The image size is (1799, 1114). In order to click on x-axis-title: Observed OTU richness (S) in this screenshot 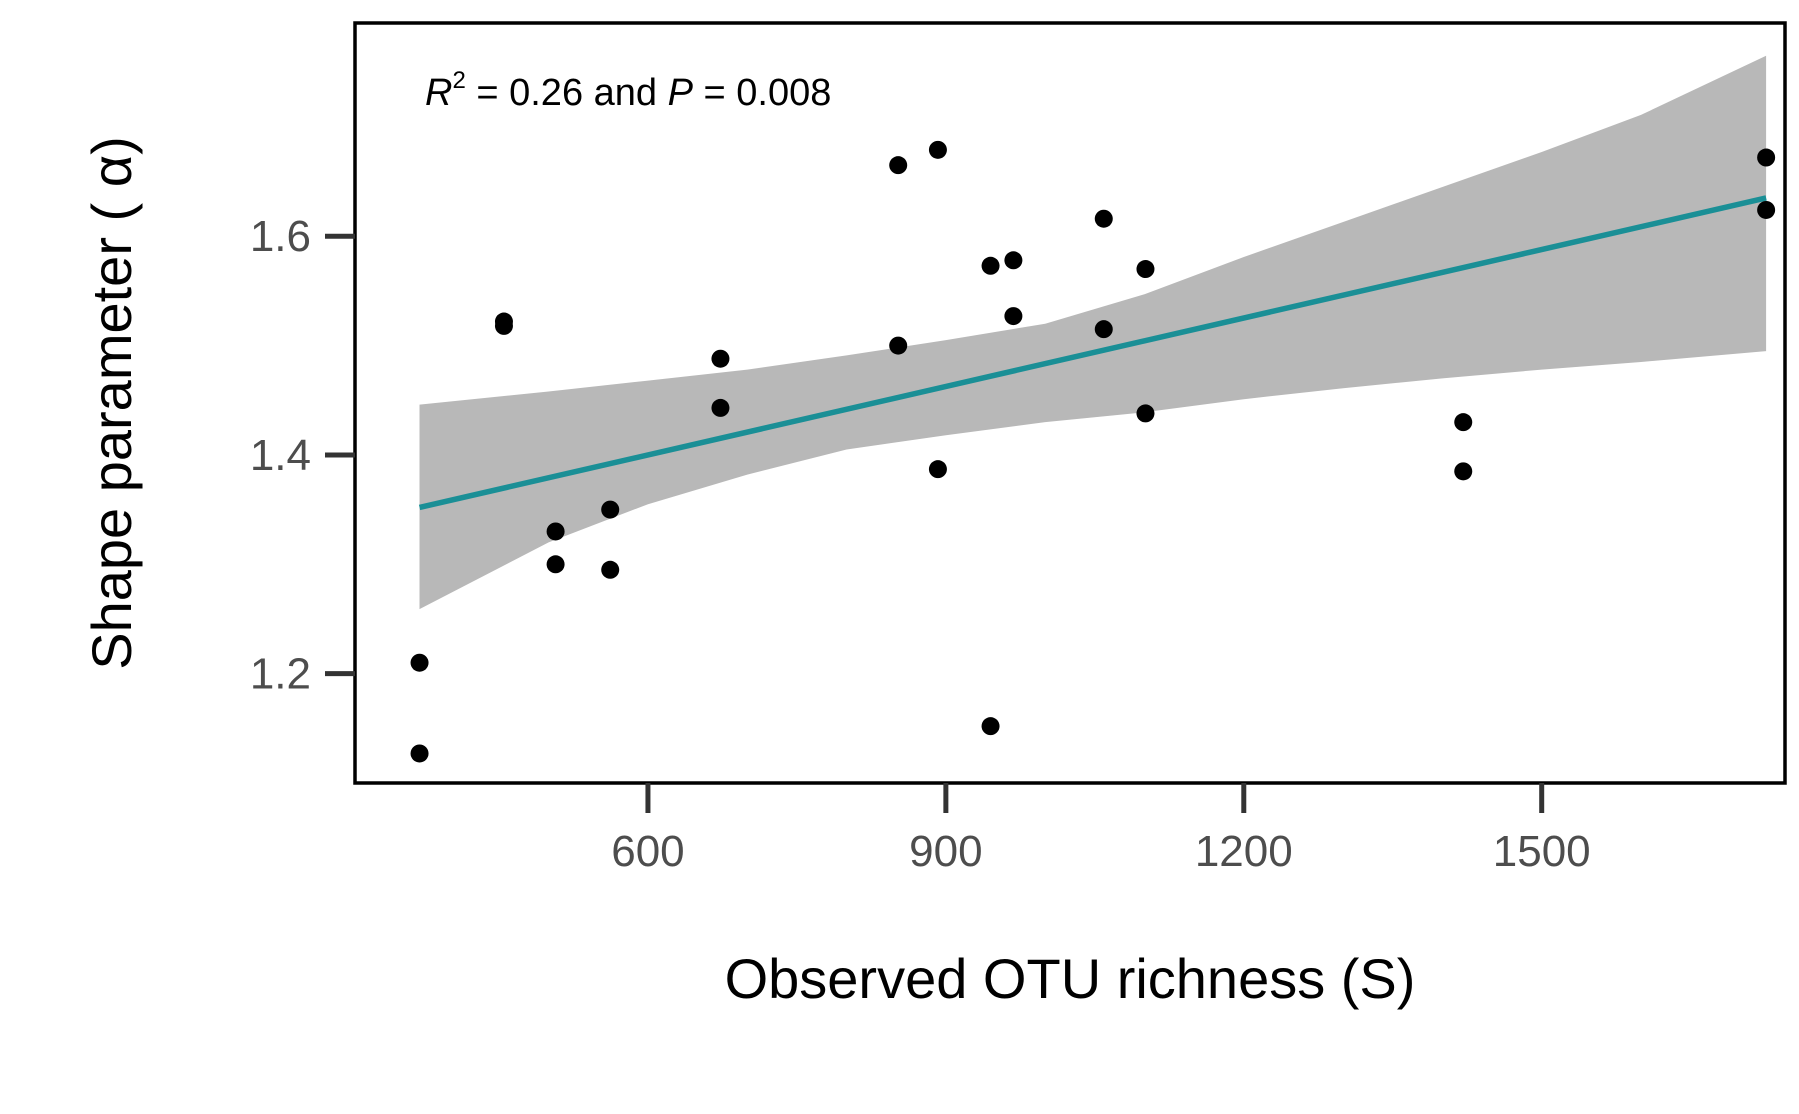, I will do `click(1070, 978)`.